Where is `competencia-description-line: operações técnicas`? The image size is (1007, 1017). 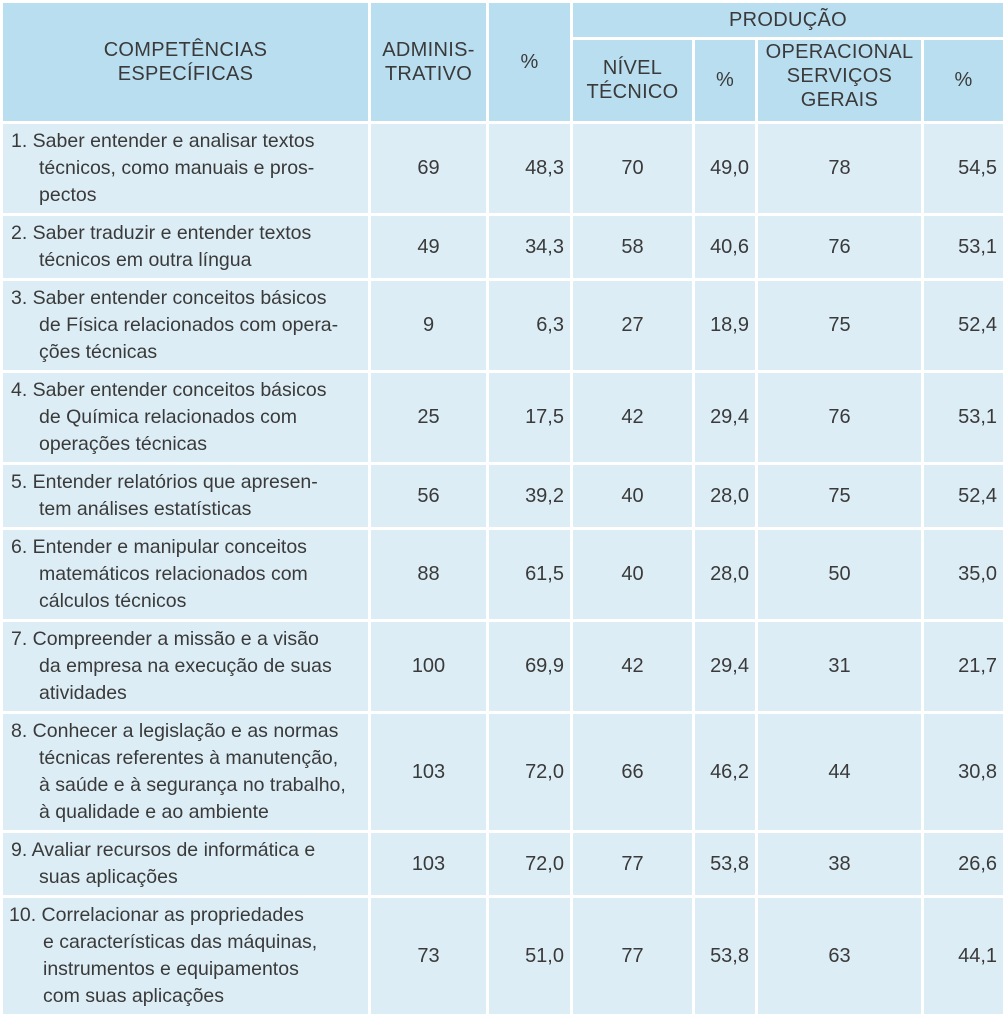 competencia-description-line: operações técnicas is located at coordinates (123, 444).